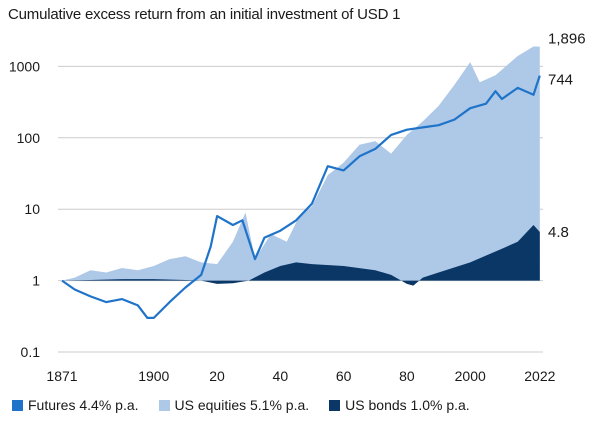 This screenshot has width=600, height=424. Describe the element at coordinates (32, 209) in the screenshot. I see `y-tick-label: 10` at that location.